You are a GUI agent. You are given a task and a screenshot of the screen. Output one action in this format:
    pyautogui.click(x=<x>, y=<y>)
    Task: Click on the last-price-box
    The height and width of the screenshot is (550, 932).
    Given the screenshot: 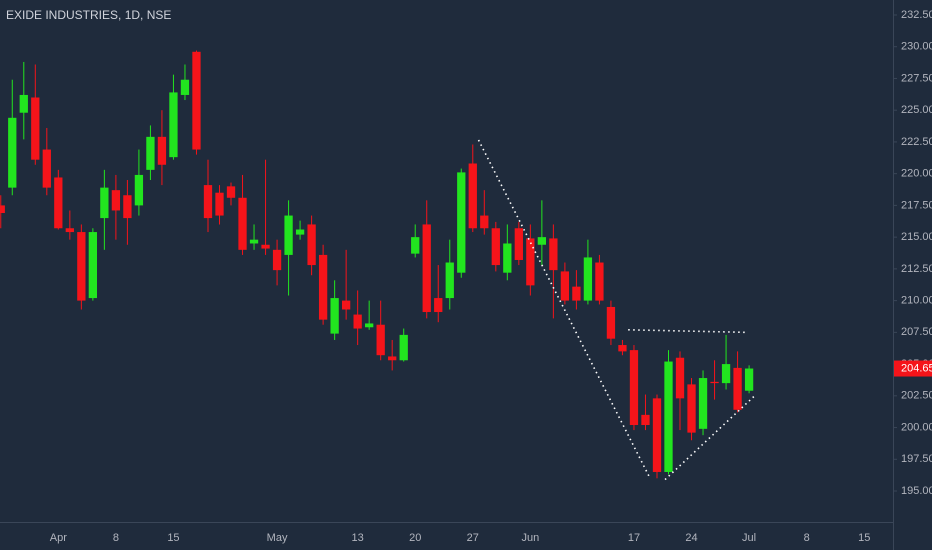 What is the action you would take?
    pyautogui.click(x=913, y=368)
    